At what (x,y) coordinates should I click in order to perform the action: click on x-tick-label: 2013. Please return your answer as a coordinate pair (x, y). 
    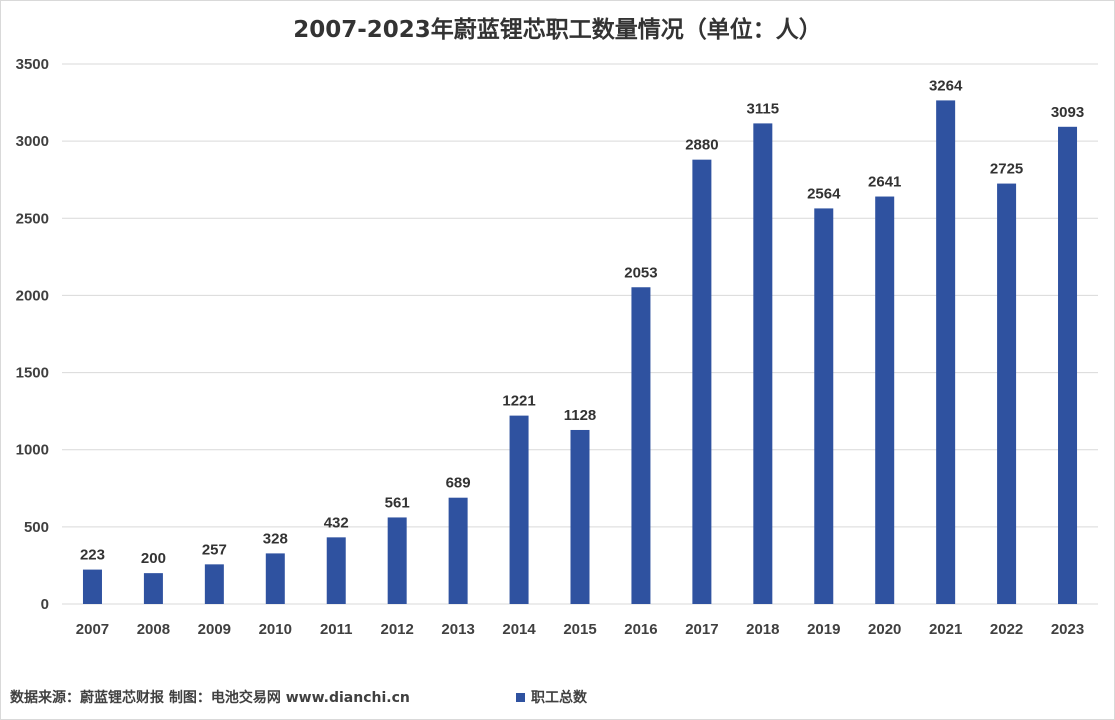
    Looking at the image, I should click on (457, 629).